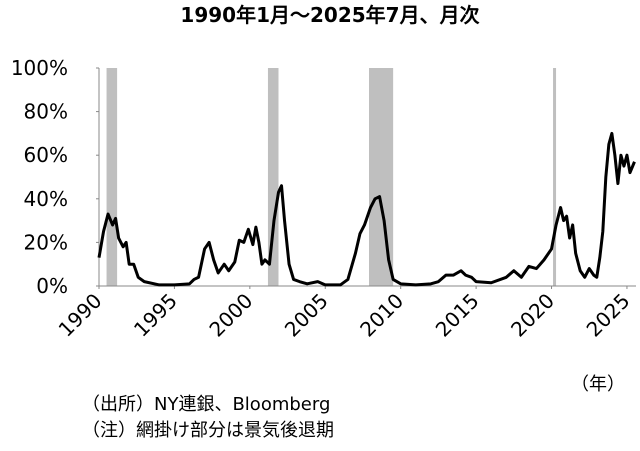 The height and width of the screenshot is (451, 640). I want to click on x-tick-label: 2005, so click(306, 315).